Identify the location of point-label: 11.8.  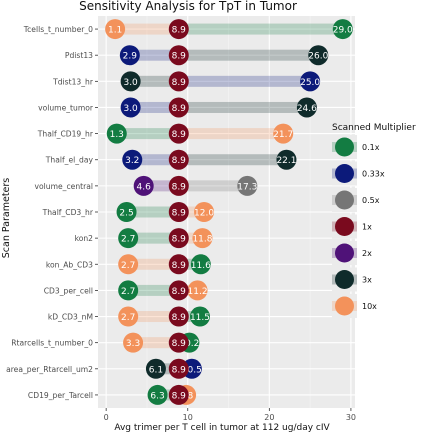
(202, 240).